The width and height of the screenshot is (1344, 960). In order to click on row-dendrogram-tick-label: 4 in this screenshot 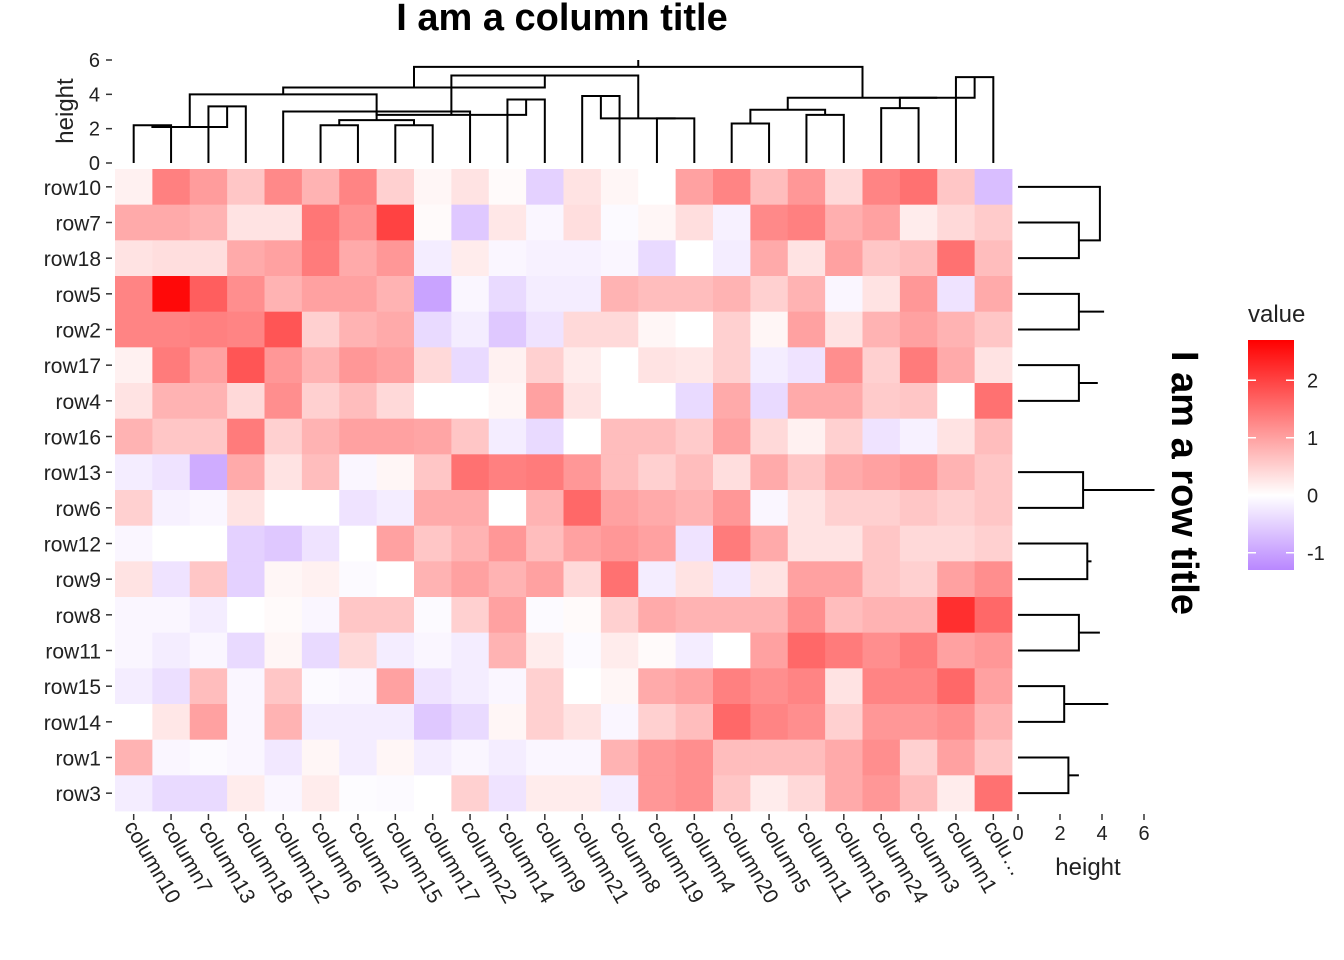, I will do `click(1101, 834)`.